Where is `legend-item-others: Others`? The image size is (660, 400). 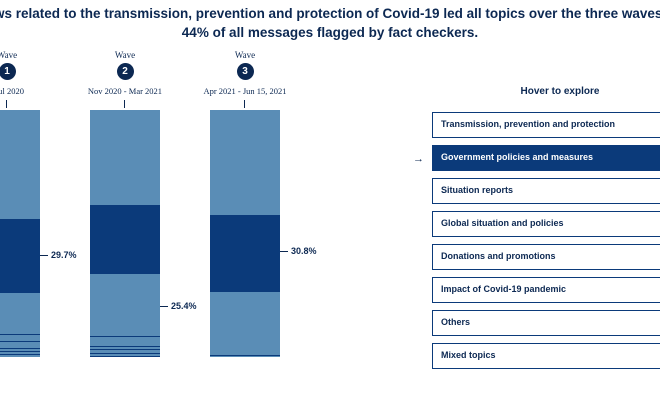
legend-item-others: Others is located at coordinates (546, 323).